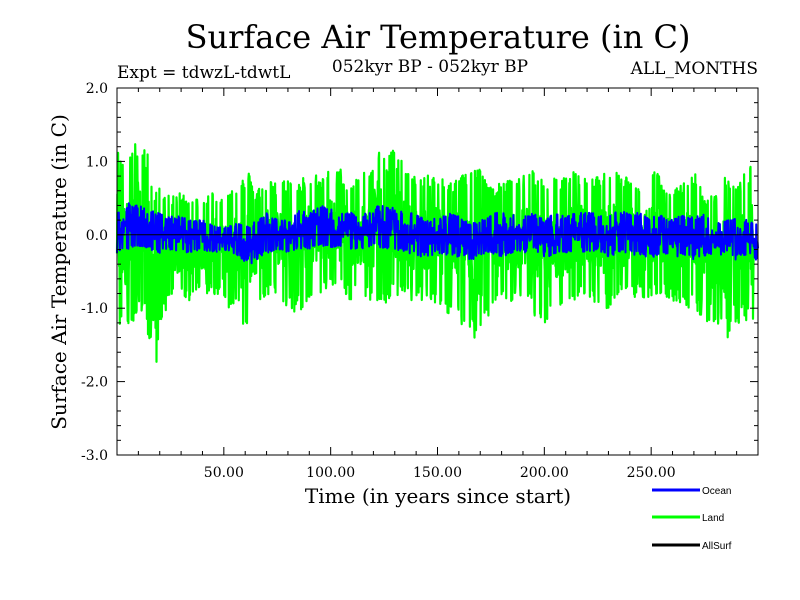 The height and width of the screenshot is (600, 800). Describe the element at coordinates (692, 519) in the screenshot. I see `legend: Ocean Land AllSurf` at that location.